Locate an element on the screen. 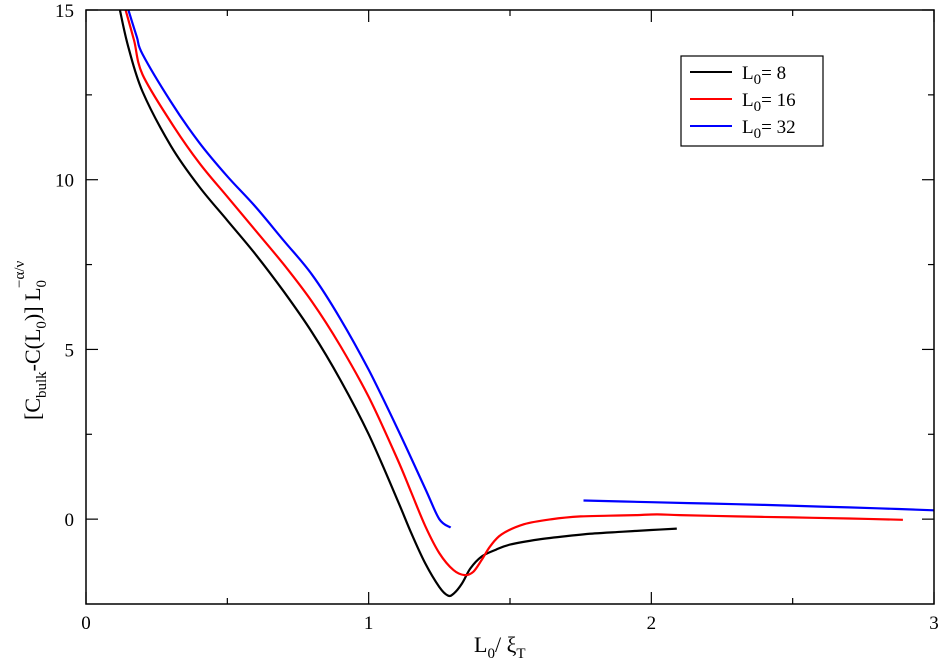 The width and height of the screenshot is (943, 664). y-tick-label: 15 is located at coordinates (64, 11).